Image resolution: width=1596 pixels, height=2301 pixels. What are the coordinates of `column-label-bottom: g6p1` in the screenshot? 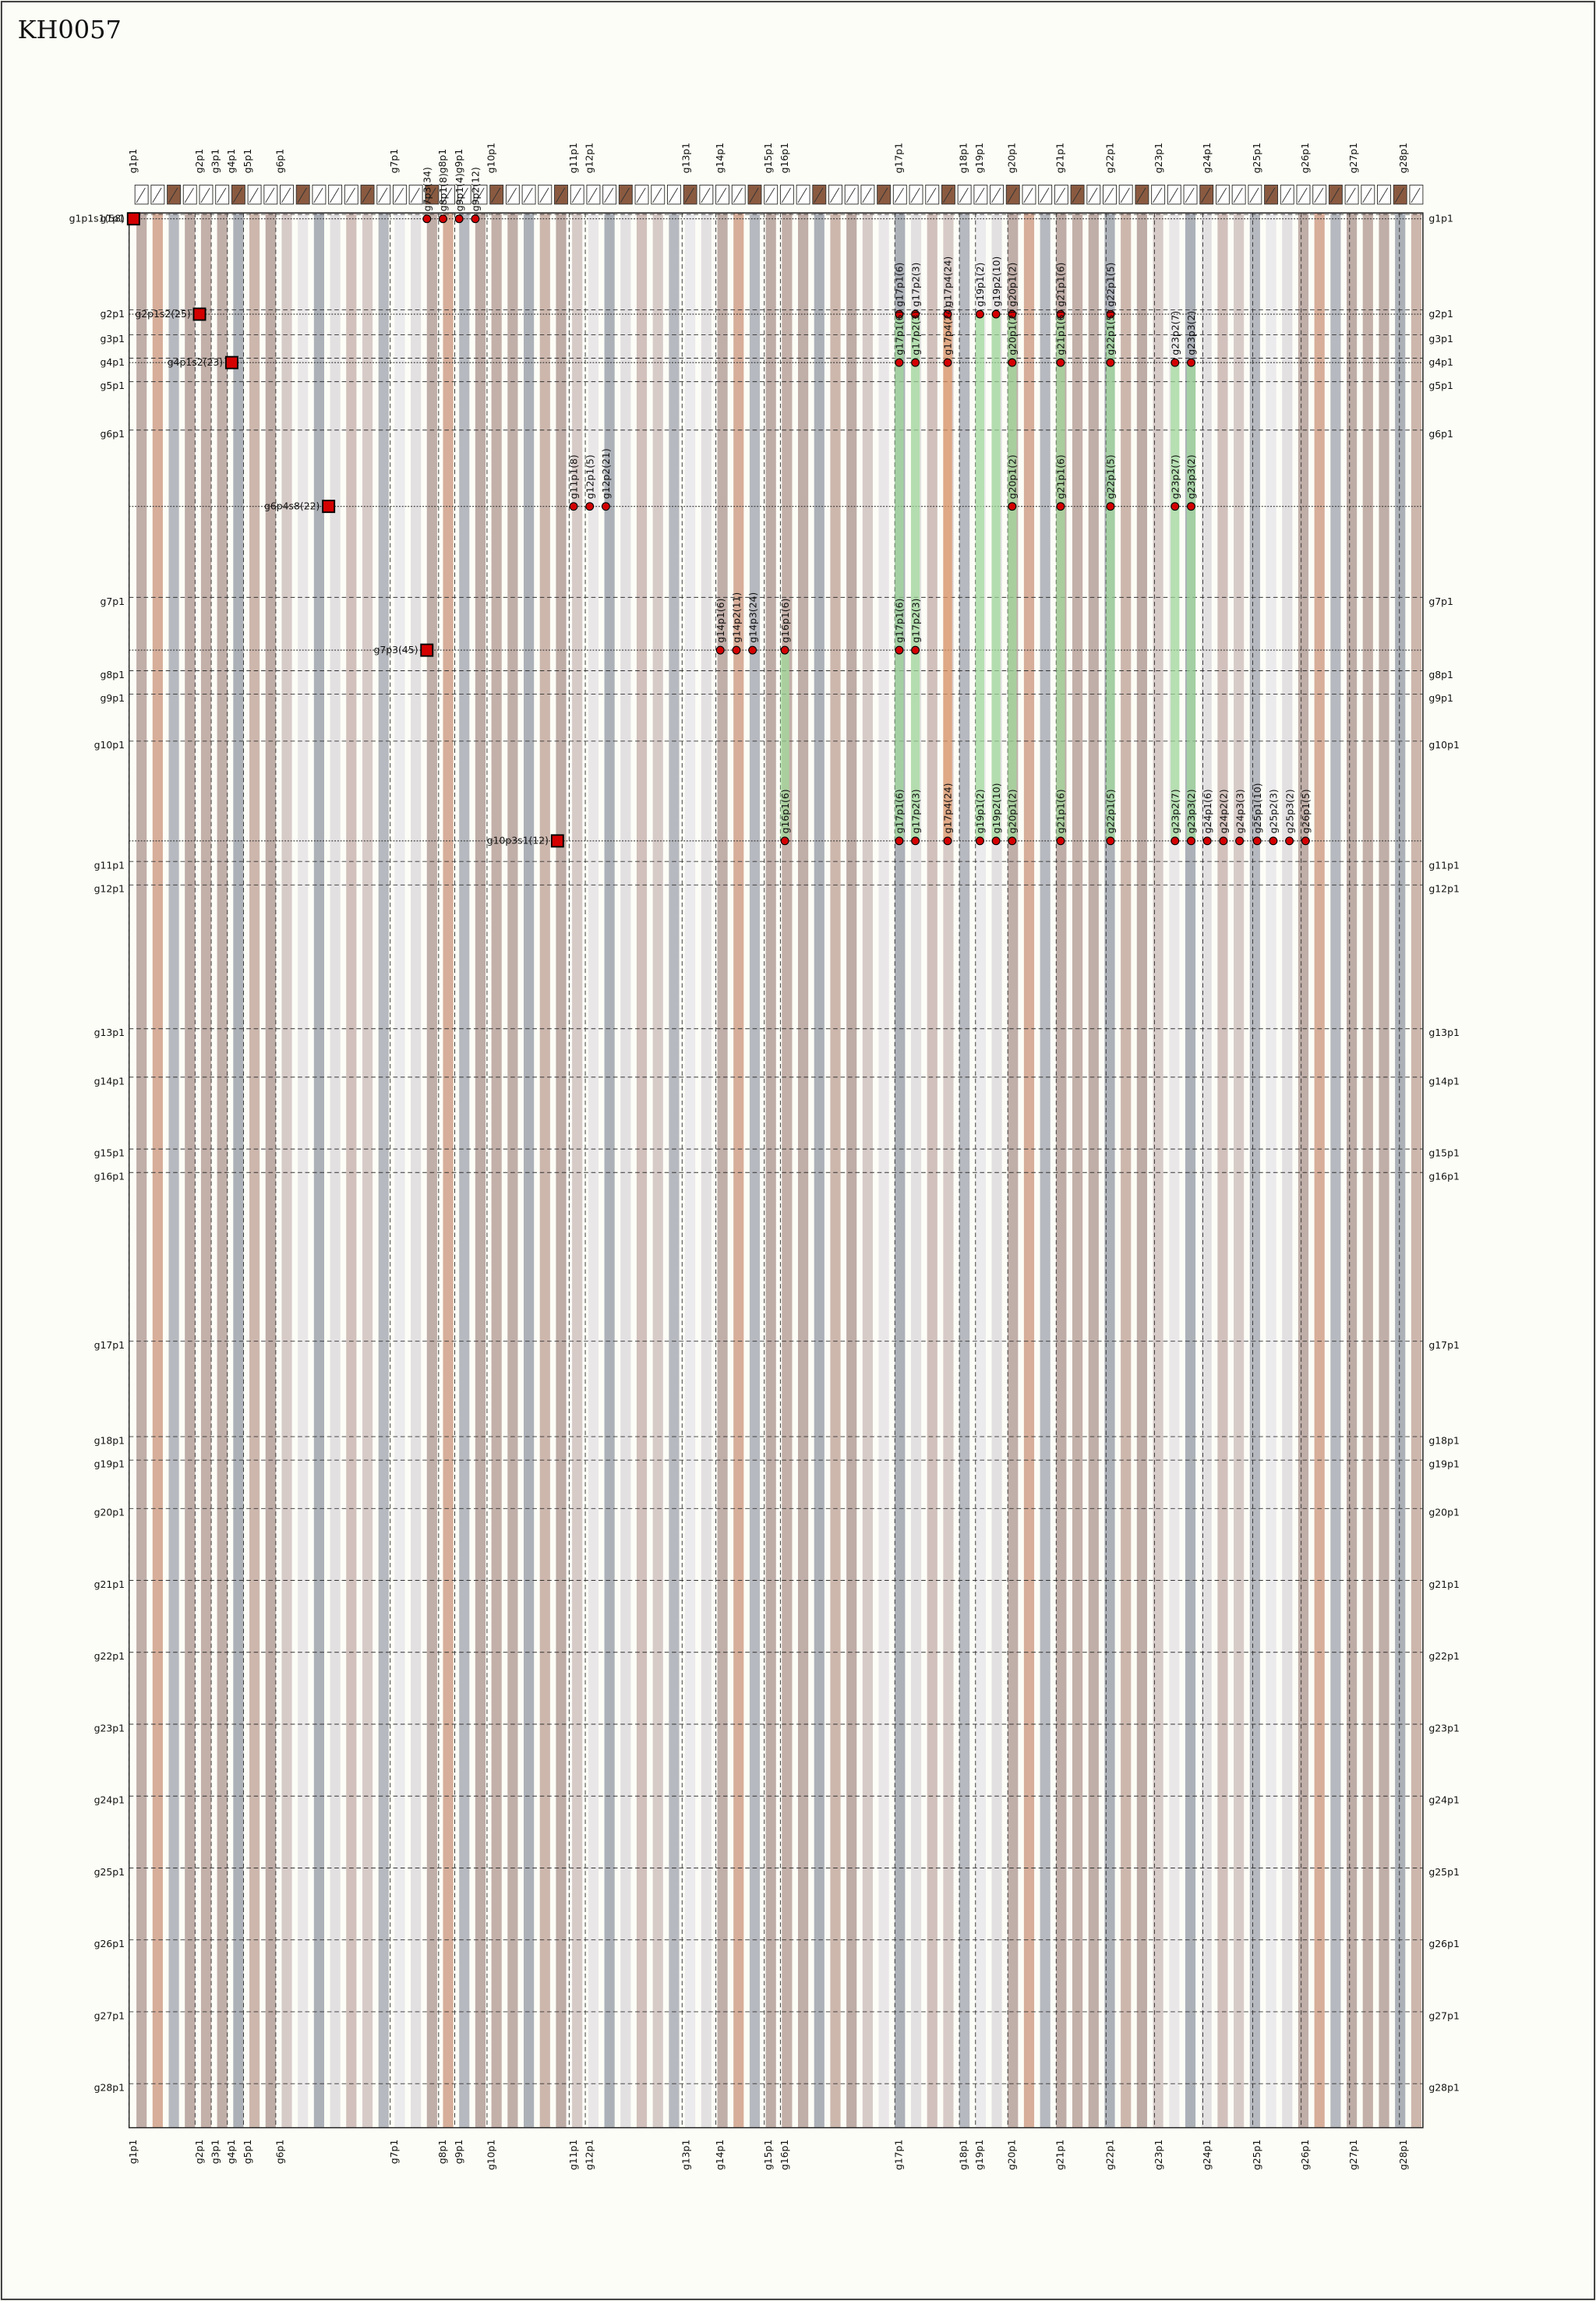 It's located at (279, 2152).